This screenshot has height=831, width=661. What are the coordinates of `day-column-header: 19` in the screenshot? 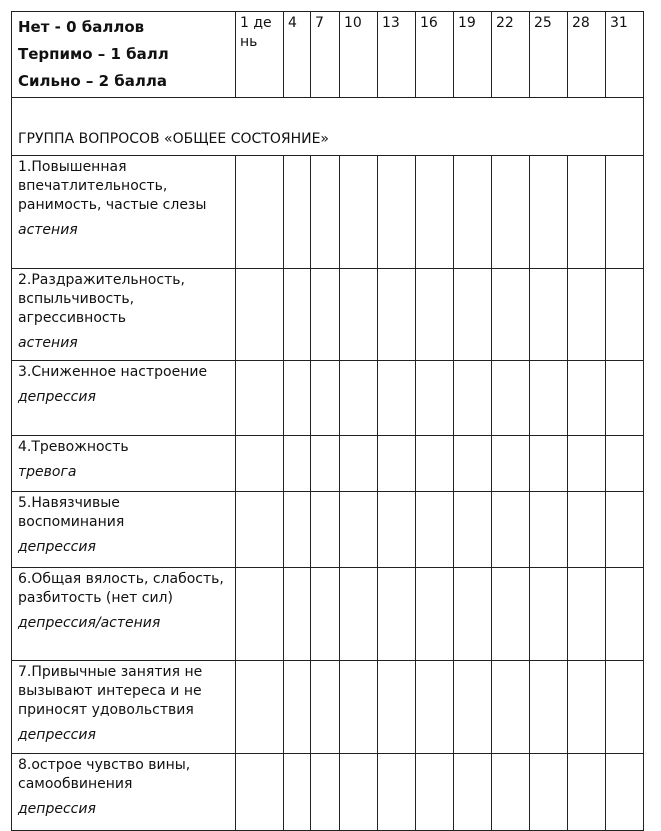 It's located at (472, 54).